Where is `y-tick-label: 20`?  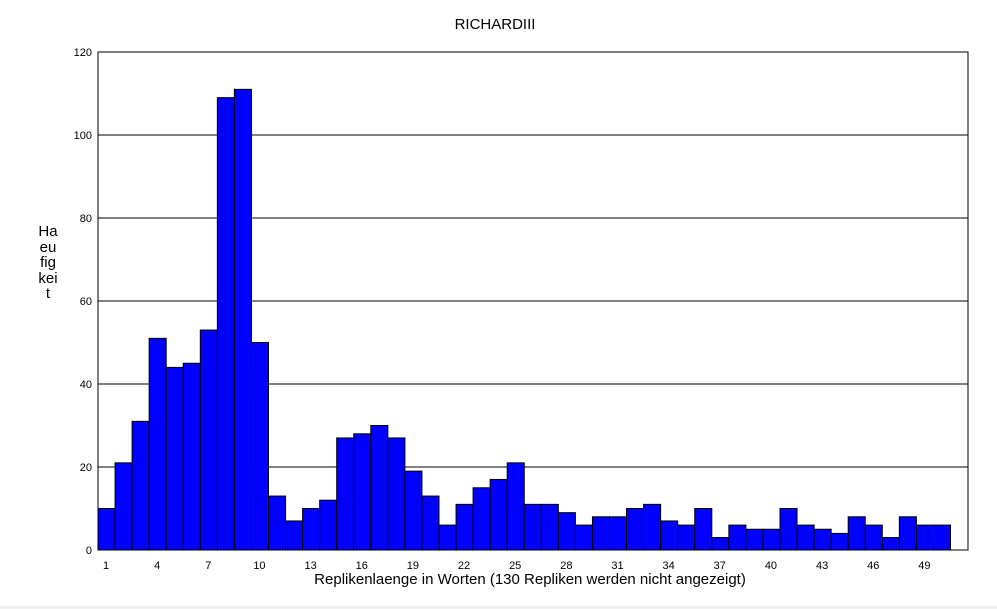
y-tick-label: 20 is located at coordinates (86, 468).